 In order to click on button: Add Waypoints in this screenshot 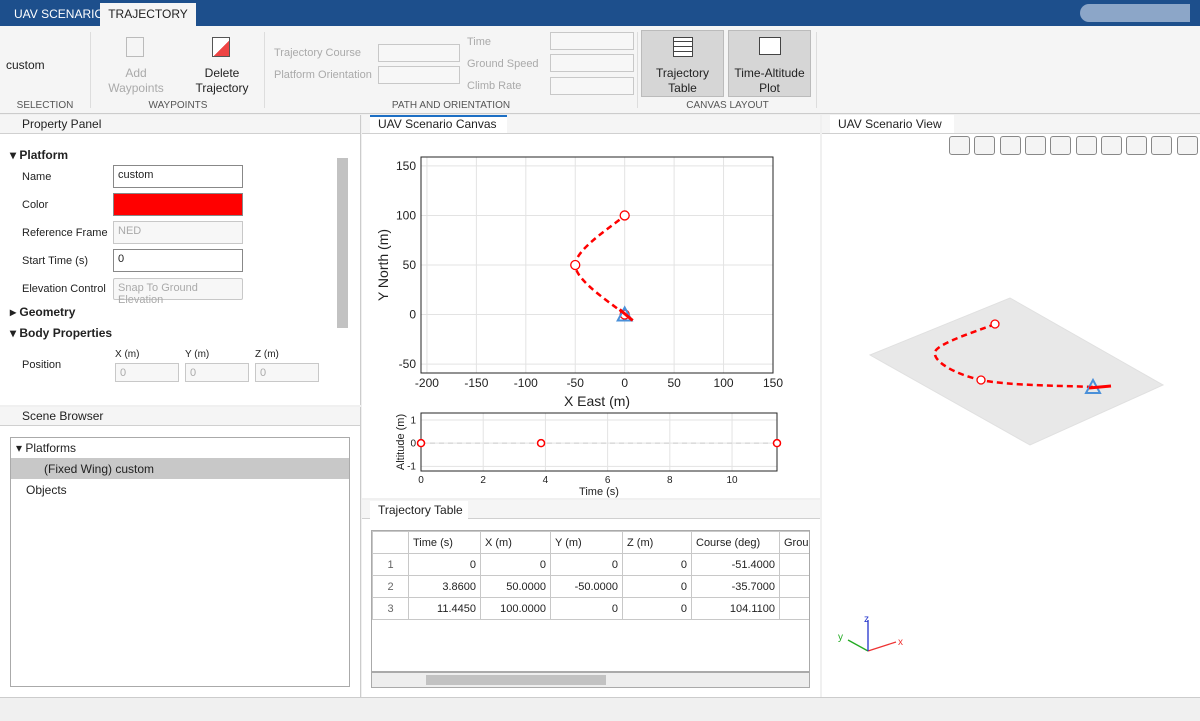, I will do `click(136, 80)`.